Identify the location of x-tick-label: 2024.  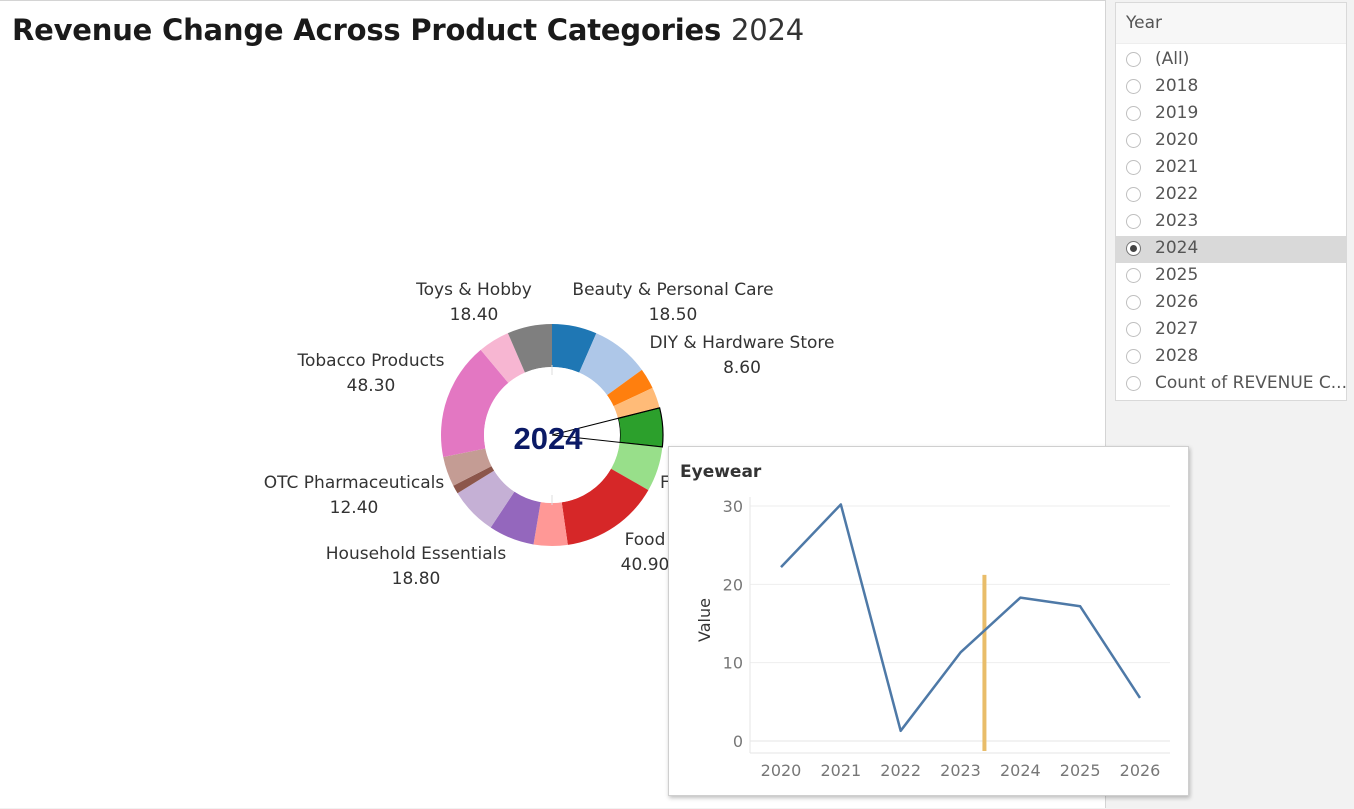
(1020, 770).